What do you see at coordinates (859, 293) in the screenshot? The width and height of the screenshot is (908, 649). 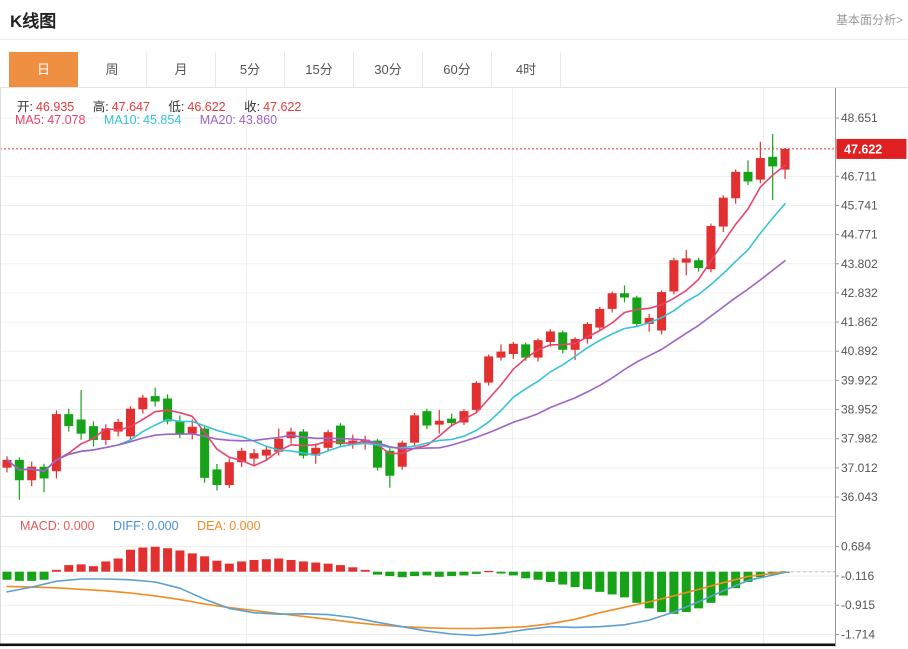 I see `svg-text: 42.832` at bounding box center [859, 293].